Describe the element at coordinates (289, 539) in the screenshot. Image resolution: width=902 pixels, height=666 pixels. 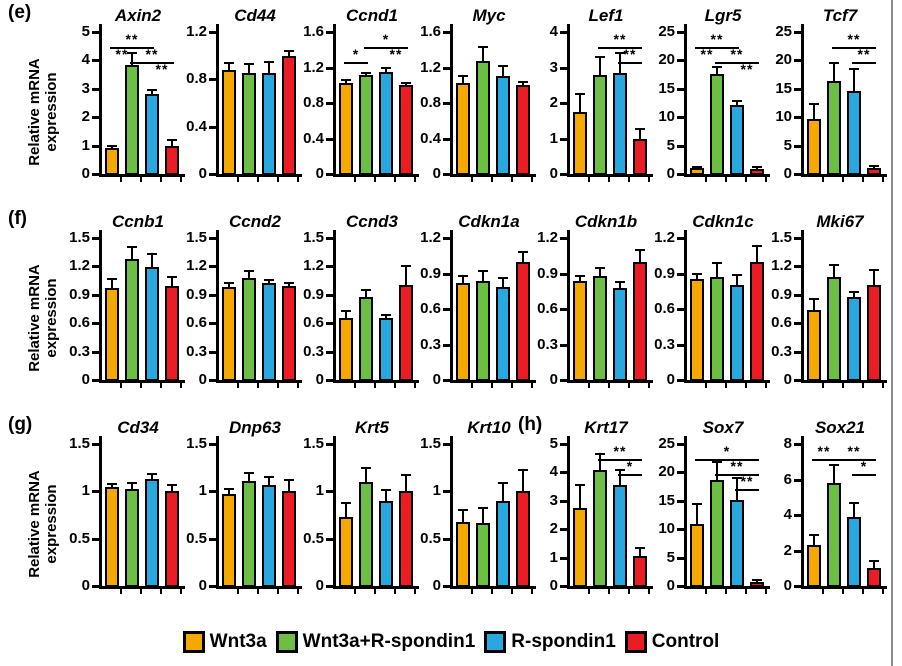
I see `bar-control` at that location.